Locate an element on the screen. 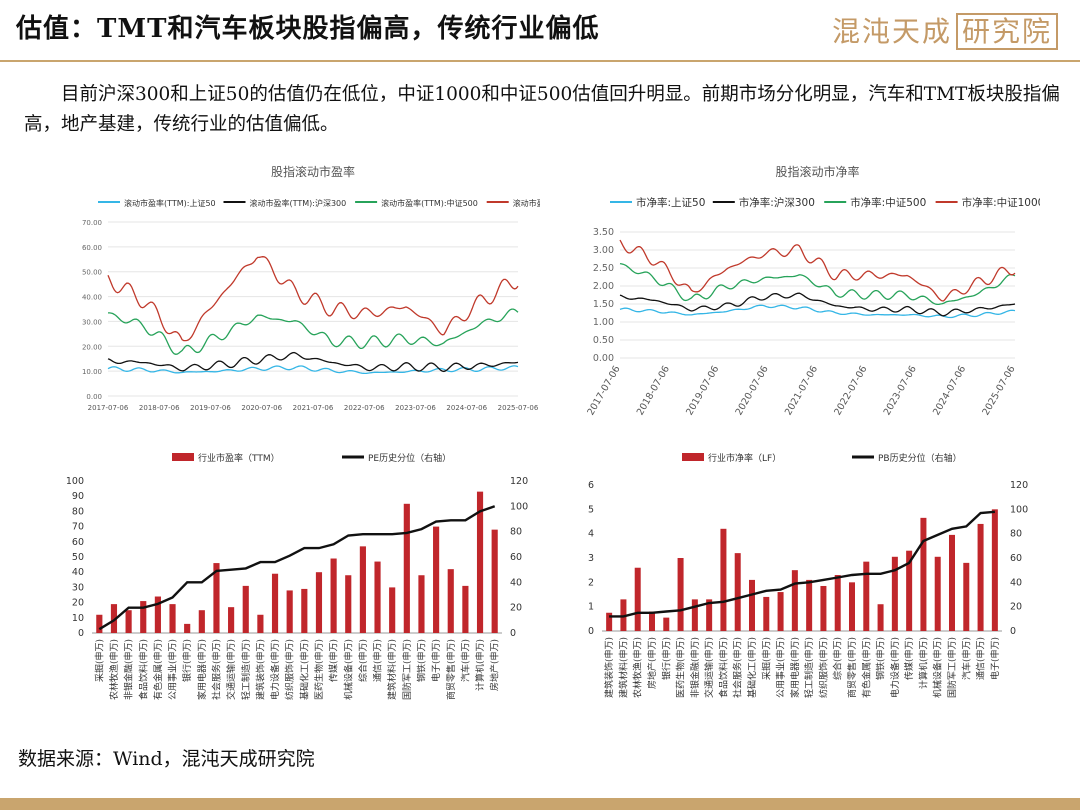 The width and height of the screenshot is (1080, 810). x-category-label: 基础化工(申万) is located at coordinates (304, 669).